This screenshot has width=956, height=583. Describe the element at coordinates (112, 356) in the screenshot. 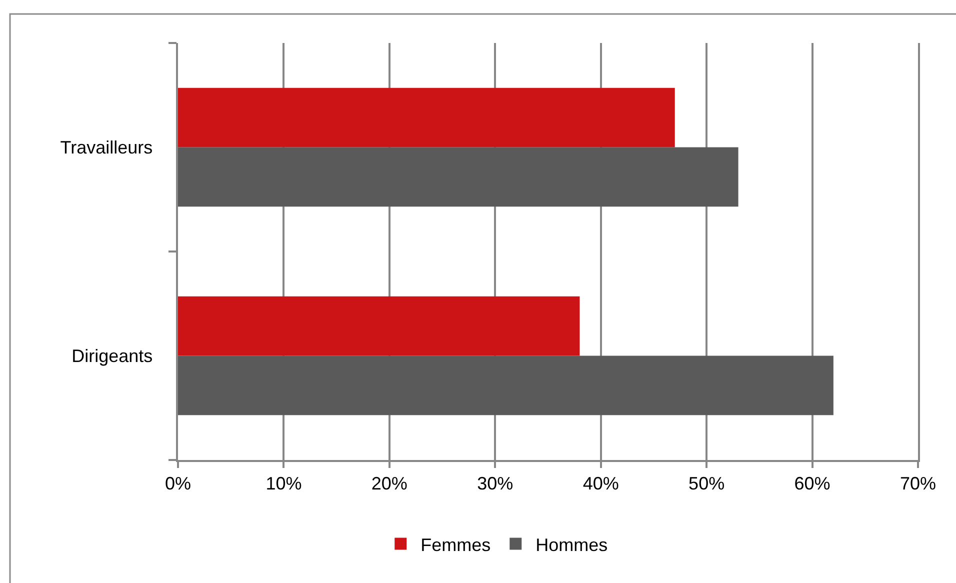

I see `y-tick-label: Dirigeants` at that location.